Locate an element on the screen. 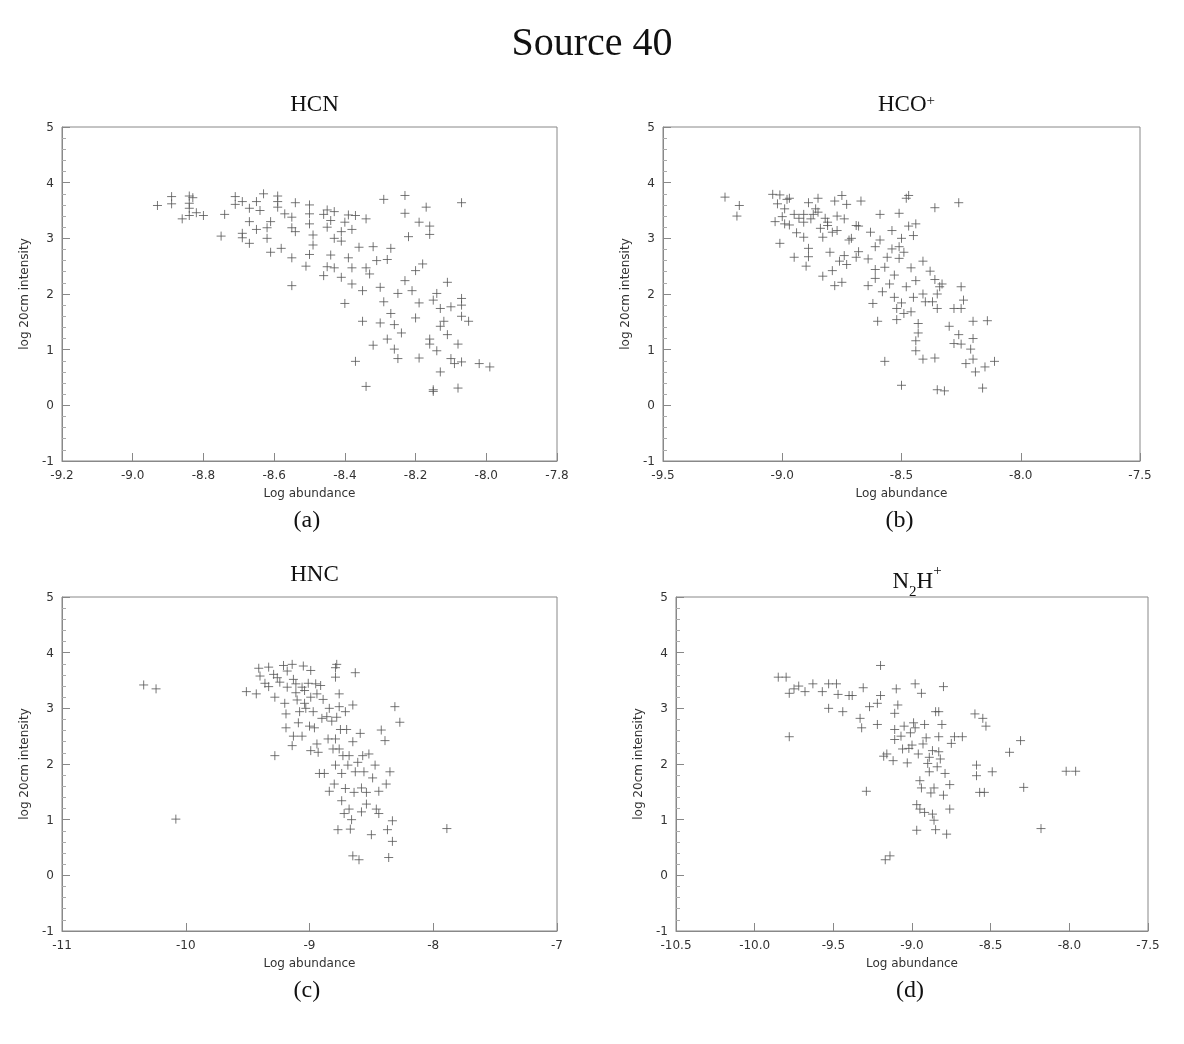 This screenshot has height=1044, width=1184. x-tick-label: -9.2 is located at coordinates (62, 475).